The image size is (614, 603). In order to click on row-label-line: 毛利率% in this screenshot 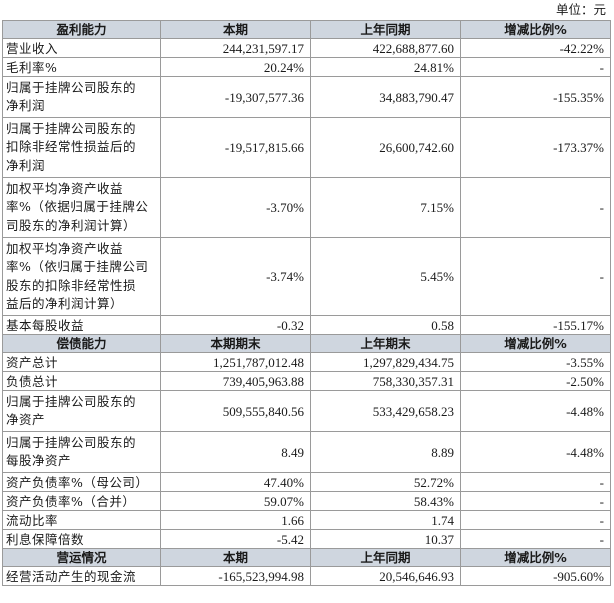, I will do `click(32, 67)`.